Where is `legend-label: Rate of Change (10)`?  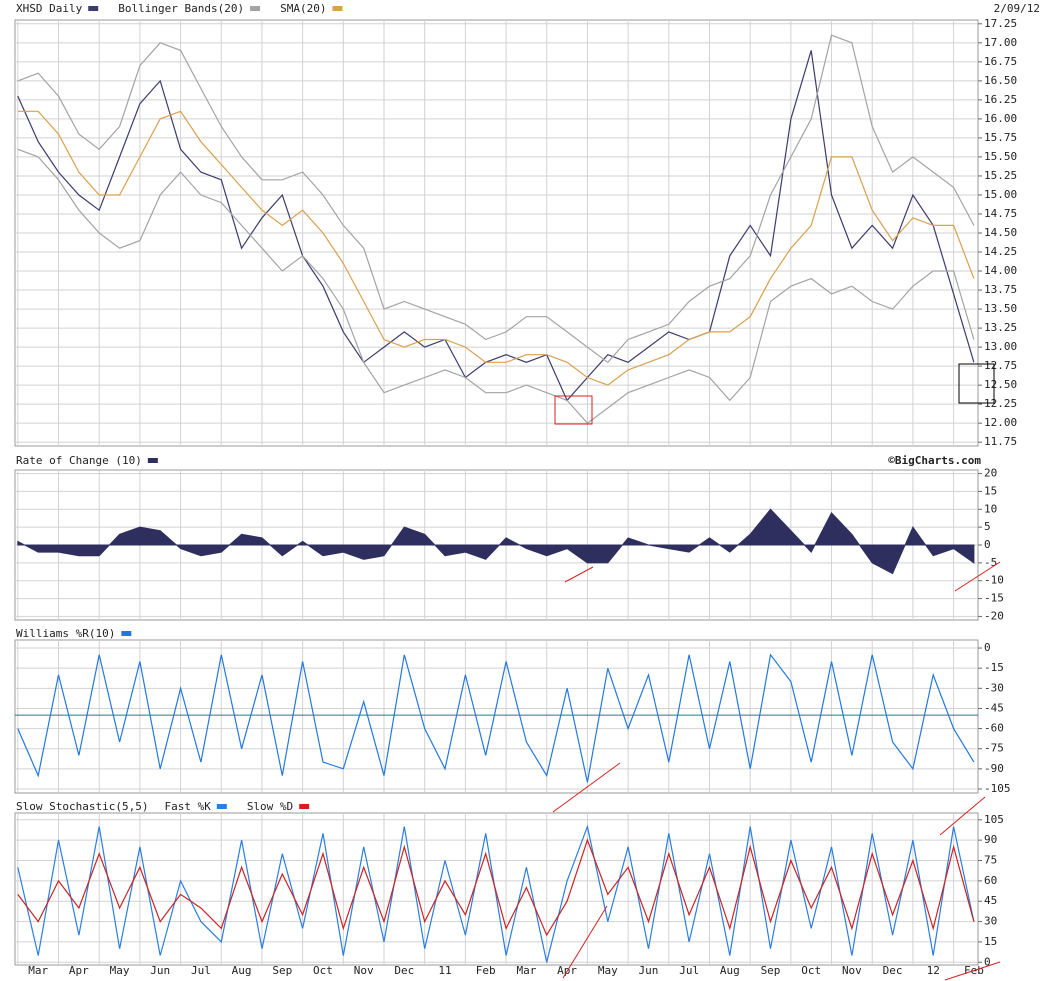 legend-label: Rate of Change (10) is located at coordinates (79, 460).